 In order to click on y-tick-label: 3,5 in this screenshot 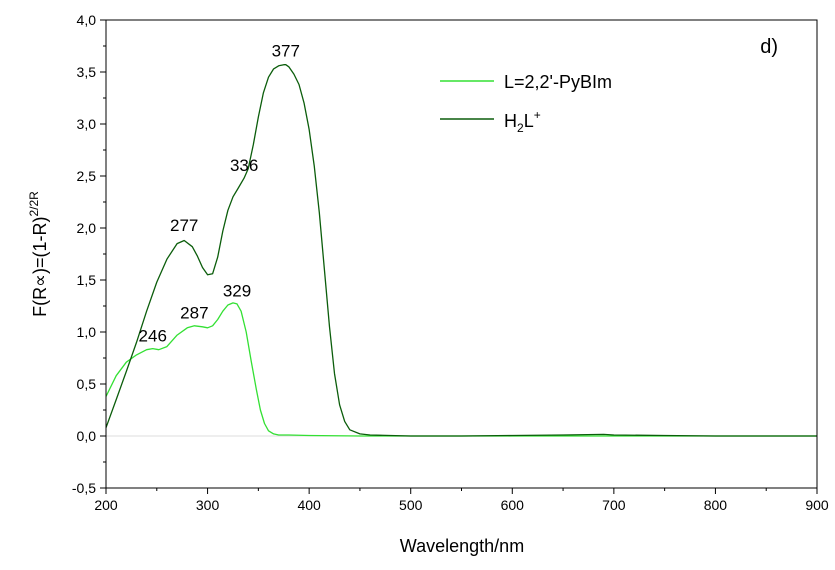, I will do `click(87, 72)`.